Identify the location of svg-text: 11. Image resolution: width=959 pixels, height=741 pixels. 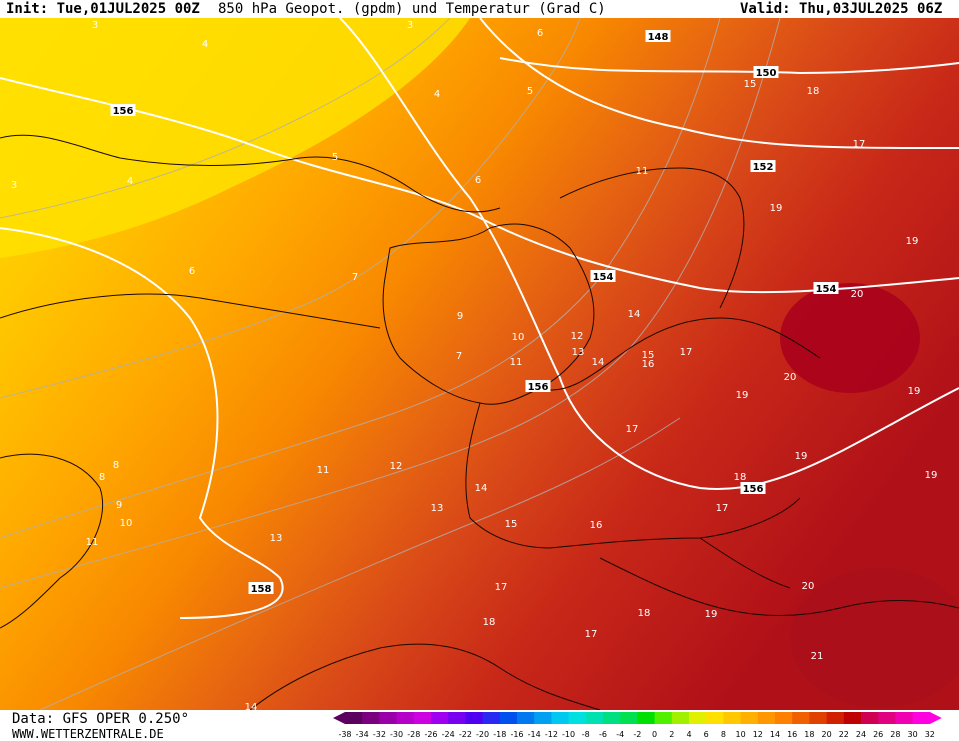
(516, 362).